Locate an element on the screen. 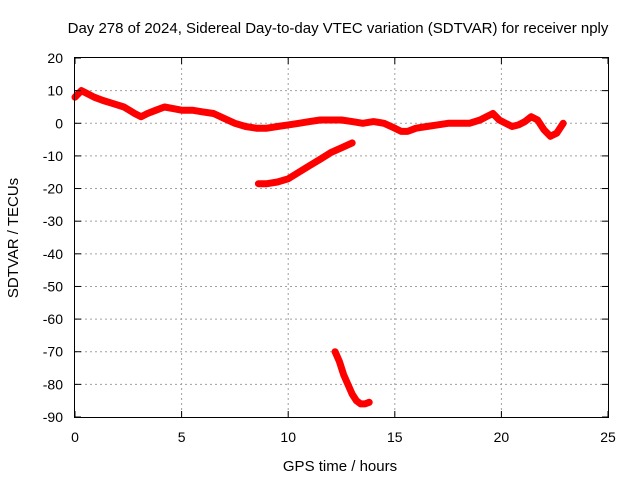 The width and height of the screenshot is (640, 480). y-tick-label: -20 is located at coordinates (53, 189).